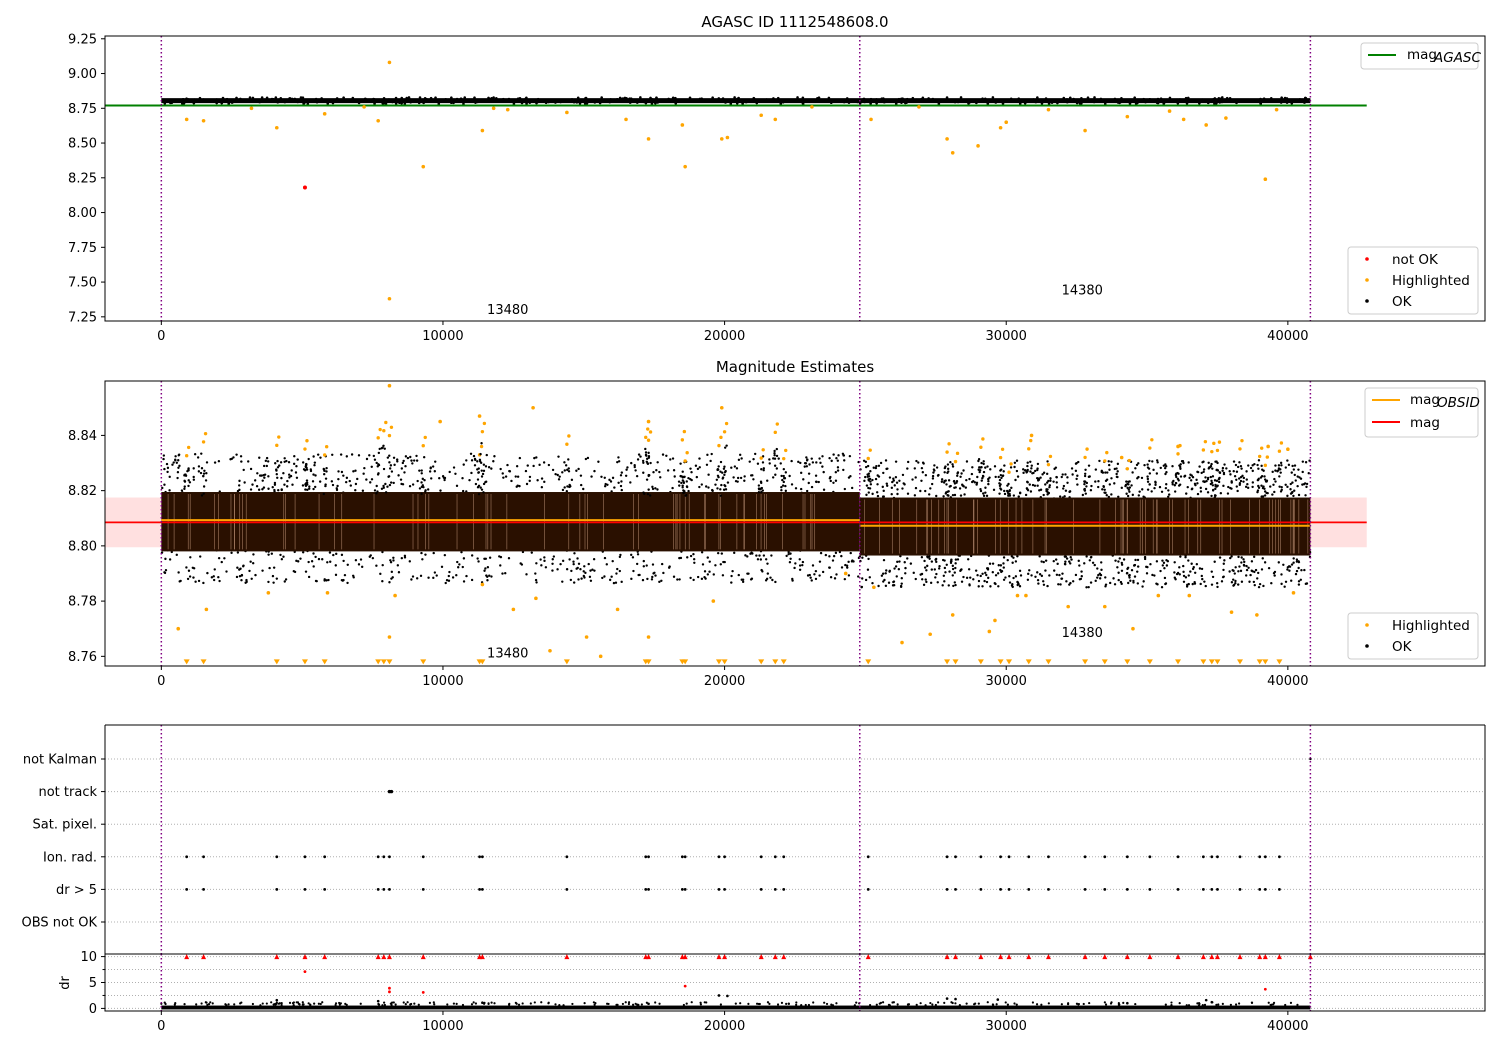 This screenshot has width=1500, height=1050. Describe the element at coordinates (1006, 681) in the screenshot. I see `panel-estimates-xtick-label-3: 30000` at that location.